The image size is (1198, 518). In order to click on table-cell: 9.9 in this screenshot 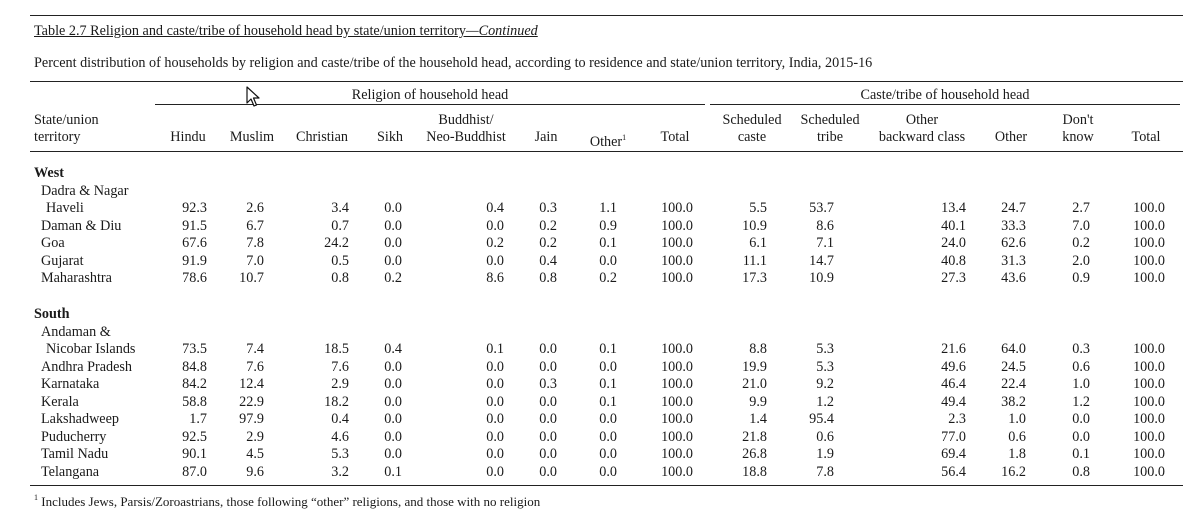, I will do `click(758, 401)`.